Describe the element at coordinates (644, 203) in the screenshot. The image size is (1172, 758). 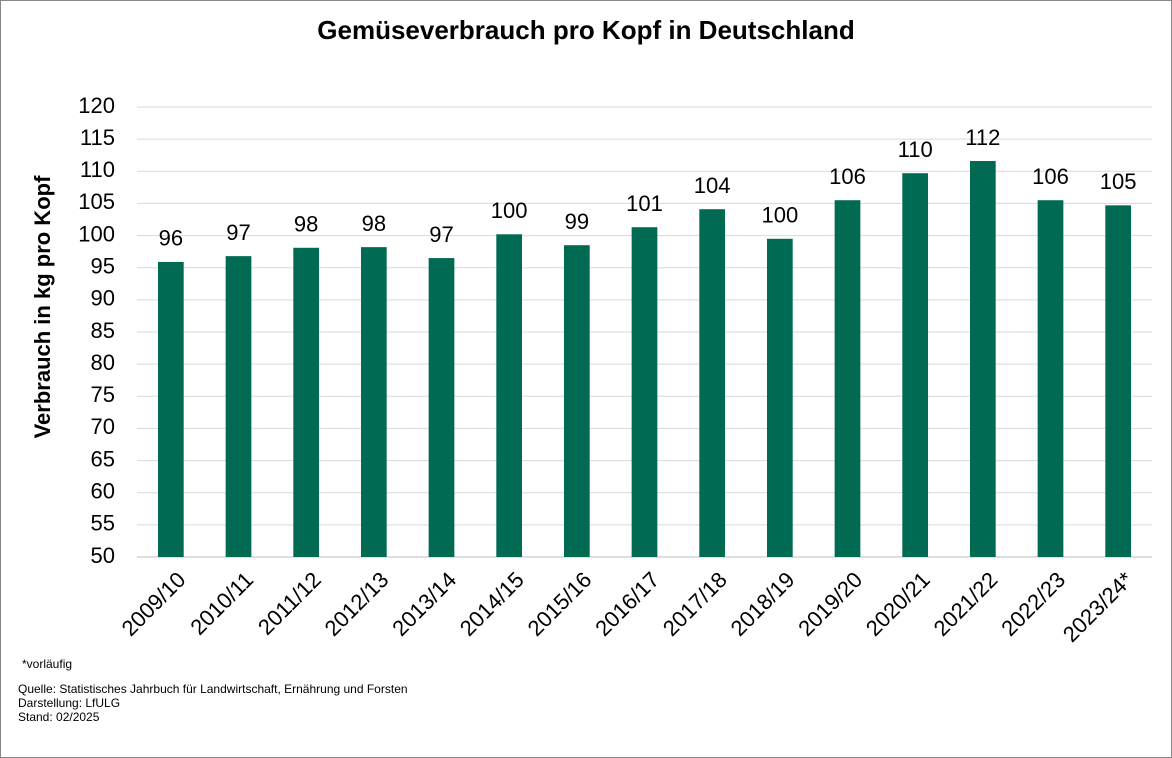
I see `value-label: 101` at that location.